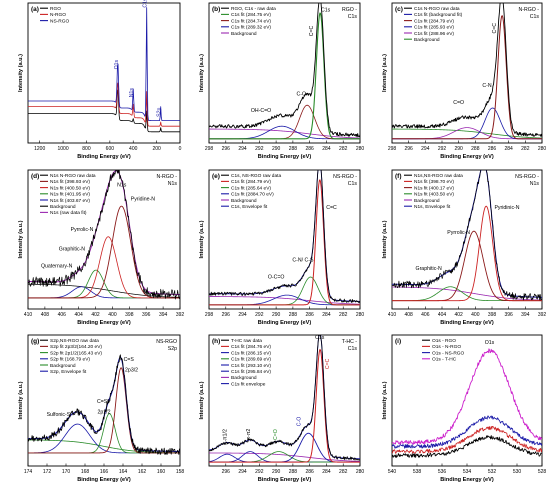 The width and height of the screenshot is (550, 499). What do you see at coordinates (448, 353) in the screenshot?
I see `legend-entry: O1s - NS-RGO` at bounding box center [448, 353].